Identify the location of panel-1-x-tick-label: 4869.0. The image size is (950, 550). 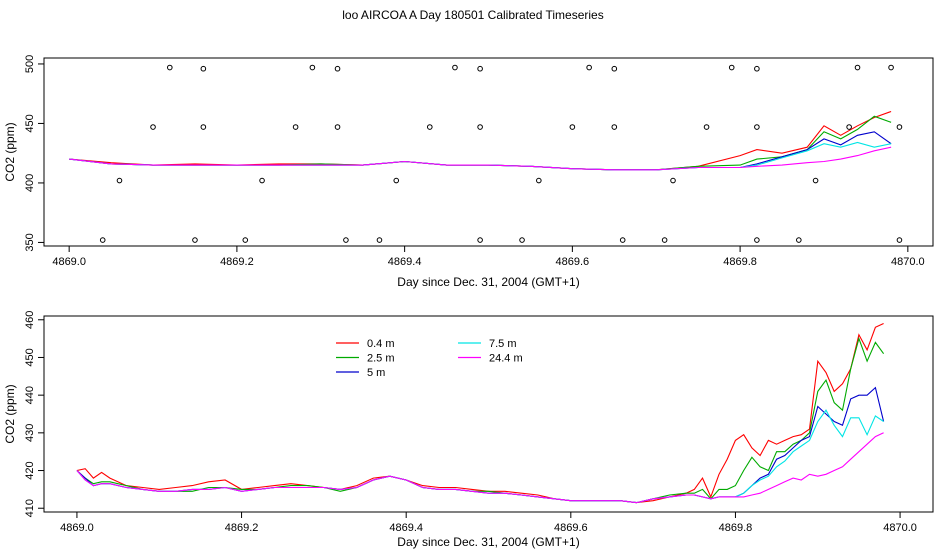
(77, 528).